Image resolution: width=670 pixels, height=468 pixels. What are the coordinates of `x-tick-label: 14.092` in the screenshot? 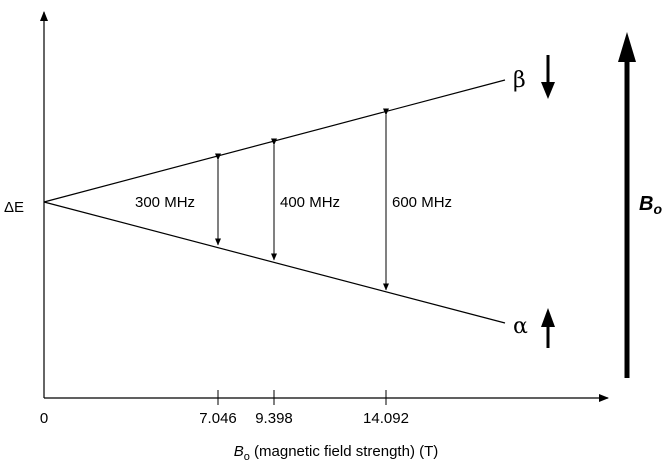 It's located at (386, 418).